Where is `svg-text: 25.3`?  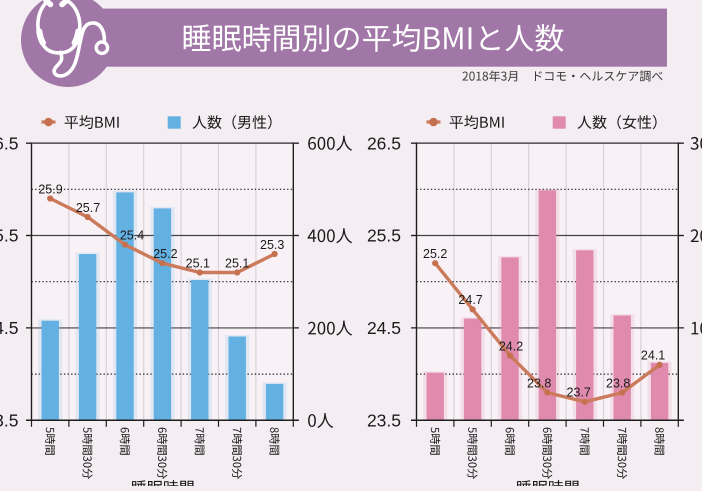 svg-text: 25.3 is located at coordinates (272, 245).